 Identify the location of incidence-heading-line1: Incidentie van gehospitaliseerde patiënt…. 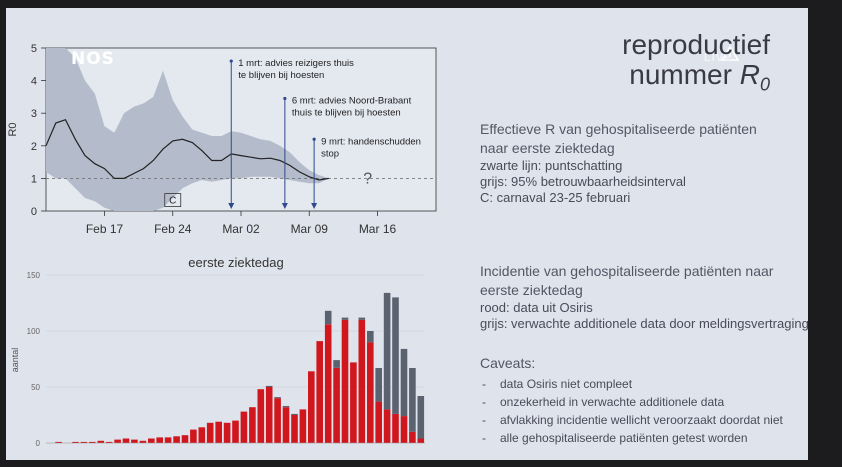
(627, 271).